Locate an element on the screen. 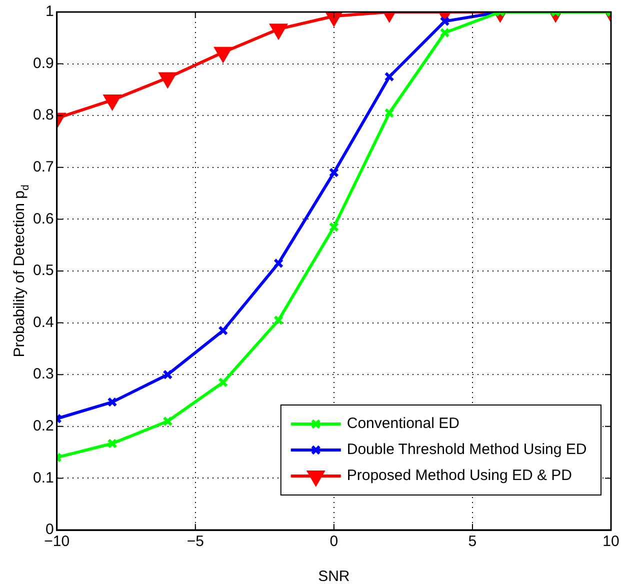  y-tick-label: 0.2 is located at coordinates (43, 426).